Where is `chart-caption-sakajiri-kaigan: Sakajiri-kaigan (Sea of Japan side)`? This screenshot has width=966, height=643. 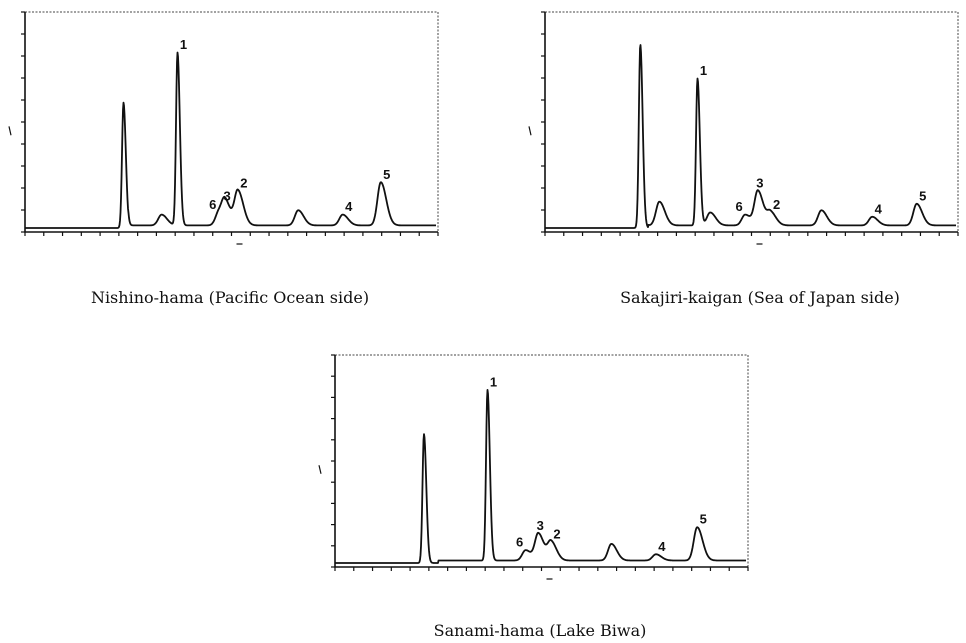
chart-caption-sakajiri-kaigan: Sakajiri-kaigan (Sea of Japan side) is located at coordinates (760, 297).